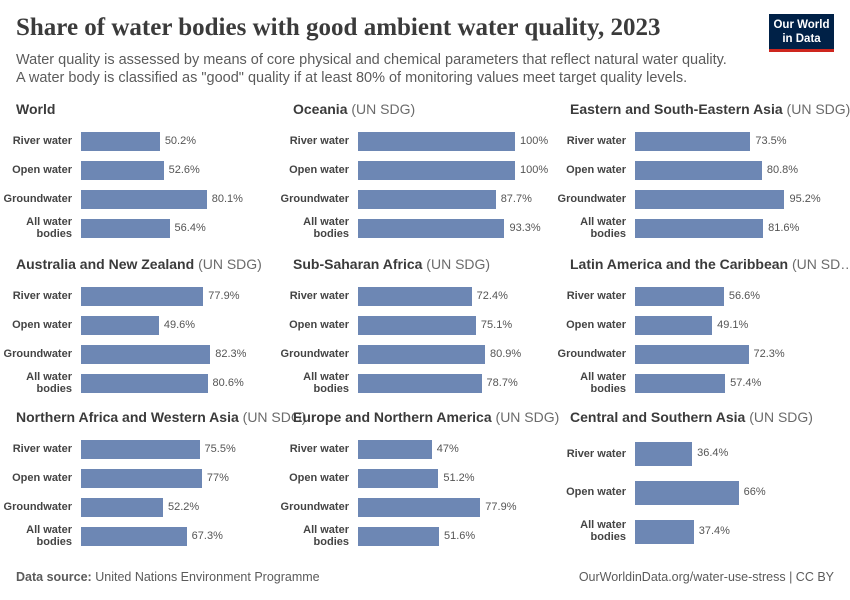  I want to click on panel-title-text: Northern Africa and Western Asia, so click(127, 417).